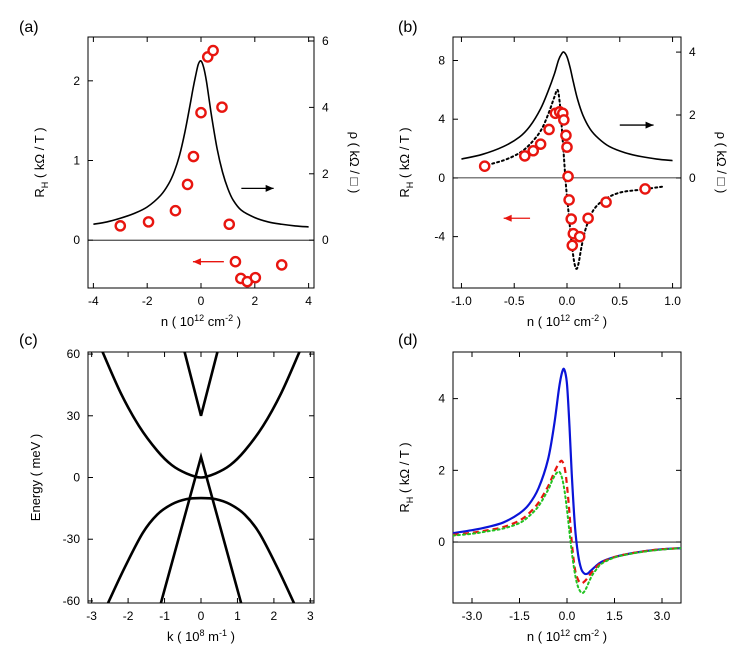 The height and width of the screenshot is (651, 747). Describe the element at coordinates (519, 616) in the screenshot. I see `x-tick-label: -1.5` at that location.